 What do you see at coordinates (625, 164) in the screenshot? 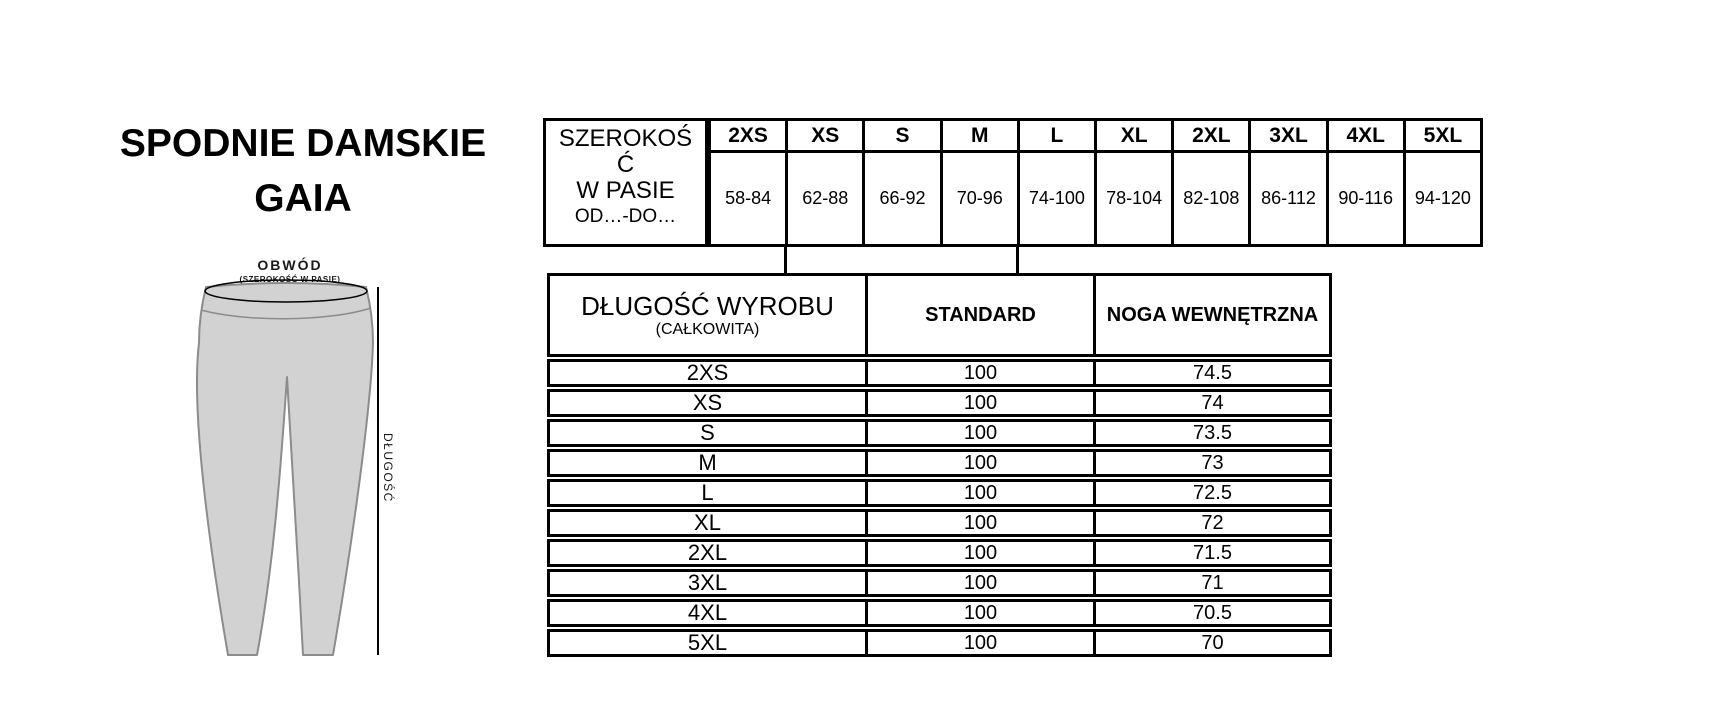
I see `waist-header-line2: Ć` at bounding box center [625, 164].